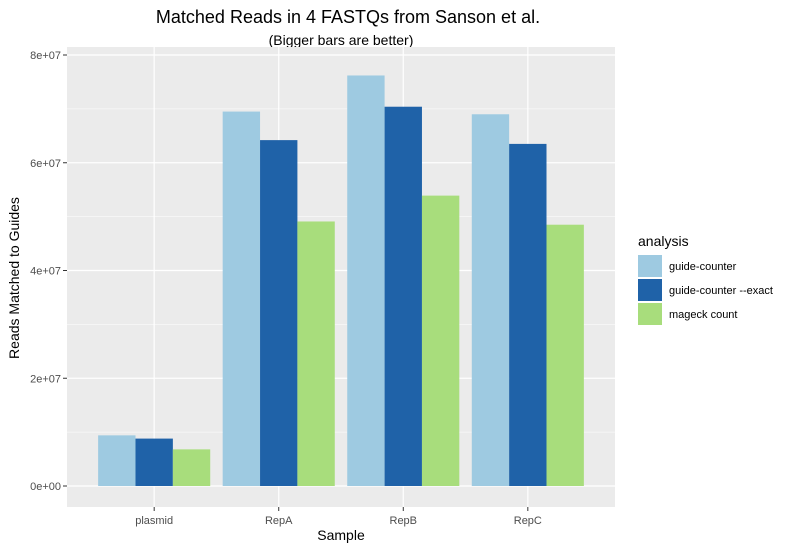 This screenshot has height=550, width=800. What do you see at coordinates (404, 521) in the screenshot?
I see `x-tick-label: RepB` at bounding box center [404, 521].